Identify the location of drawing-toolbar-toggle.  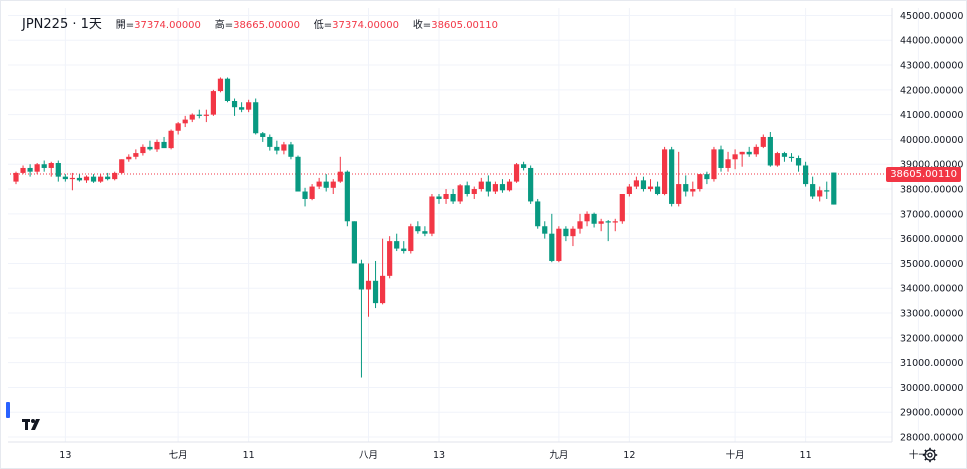
(8, 410).